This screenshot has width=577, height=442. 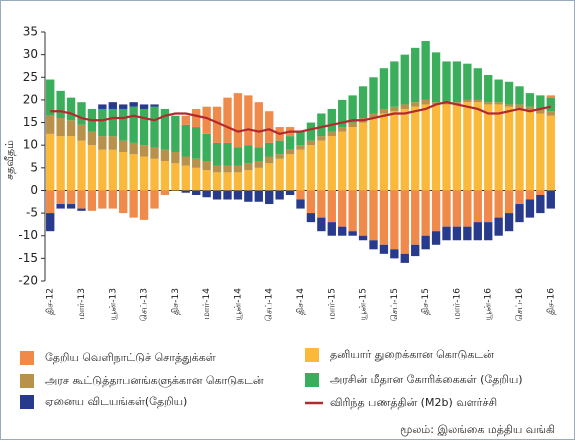 What do you see at coordinates (457, 304) in the screenshot?
I see `x-tick-label: மார்-16` at bounding box center [457, 304].